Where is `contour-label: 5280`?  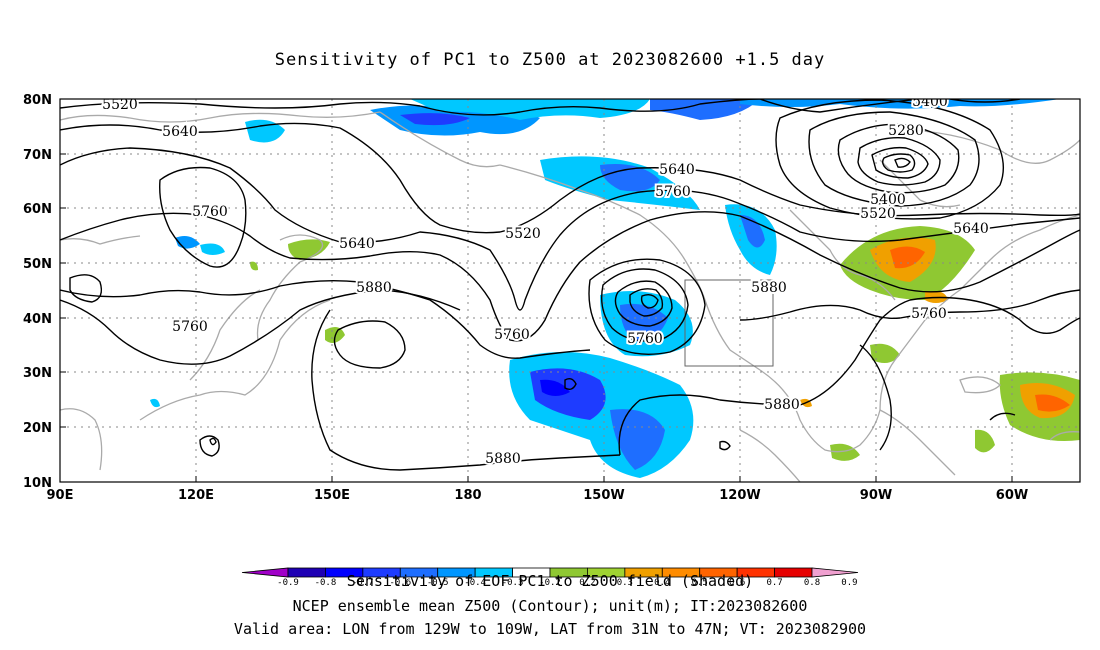
contour-label: 5280 is located at coordinates (906, 131).